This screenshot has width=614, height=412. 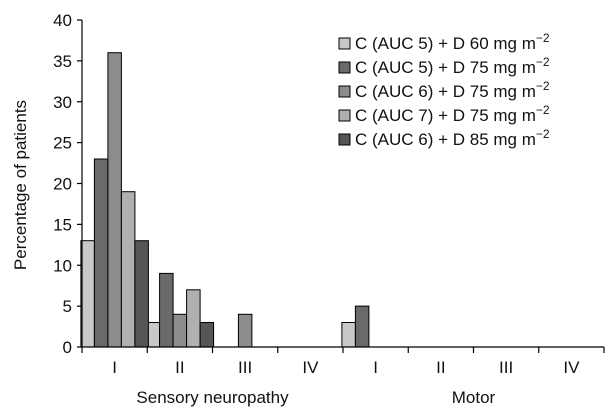 I want to click on legend-label: C (AUC 5) + D 60 mg m−2, so click(x=452, y=42).